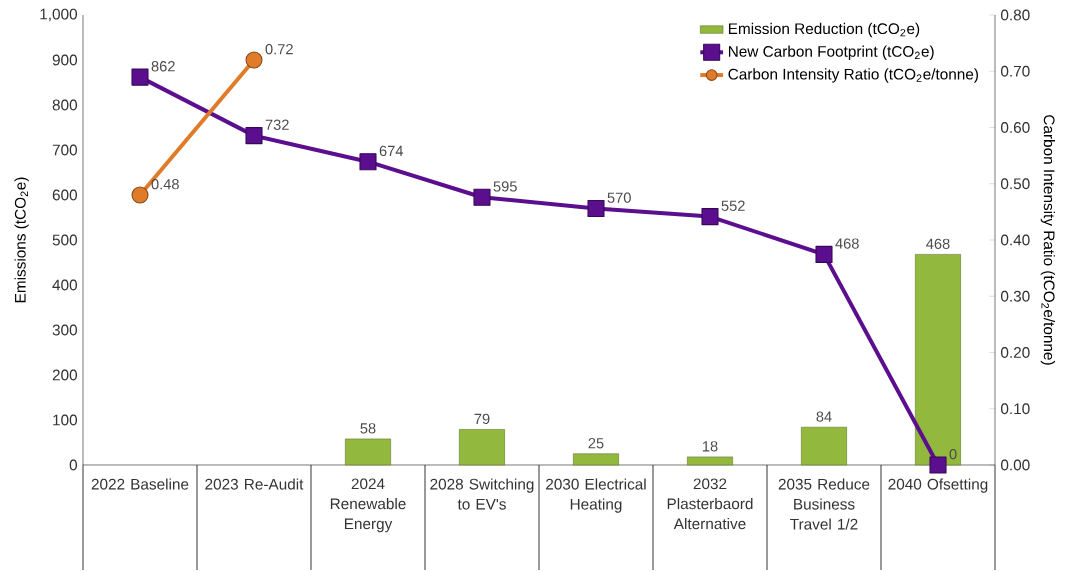 The width and height of the screenshot is (1083, 572). What do you see at coordinates (1015, 184) in the screenshot?
I see `y2-tick-label: 0.50` at bounding box center [1015, 184].